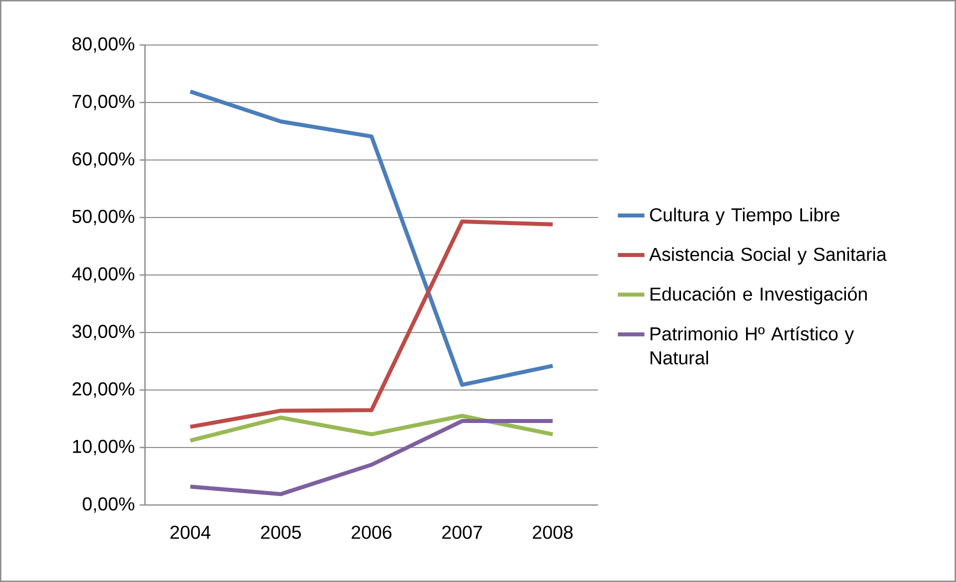 This screenshot has height=582, width=956. I want to click on x-tick-label: 2006, so click(372, 532).